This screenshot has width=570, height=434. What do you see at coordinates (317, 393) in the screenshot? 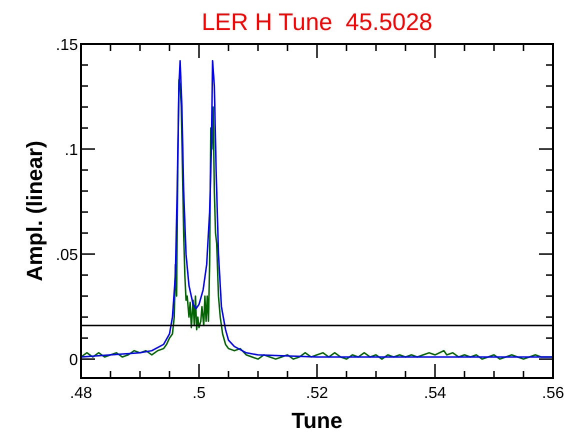
I see `x-tick-label: .52` at bounding box center [317, 393].